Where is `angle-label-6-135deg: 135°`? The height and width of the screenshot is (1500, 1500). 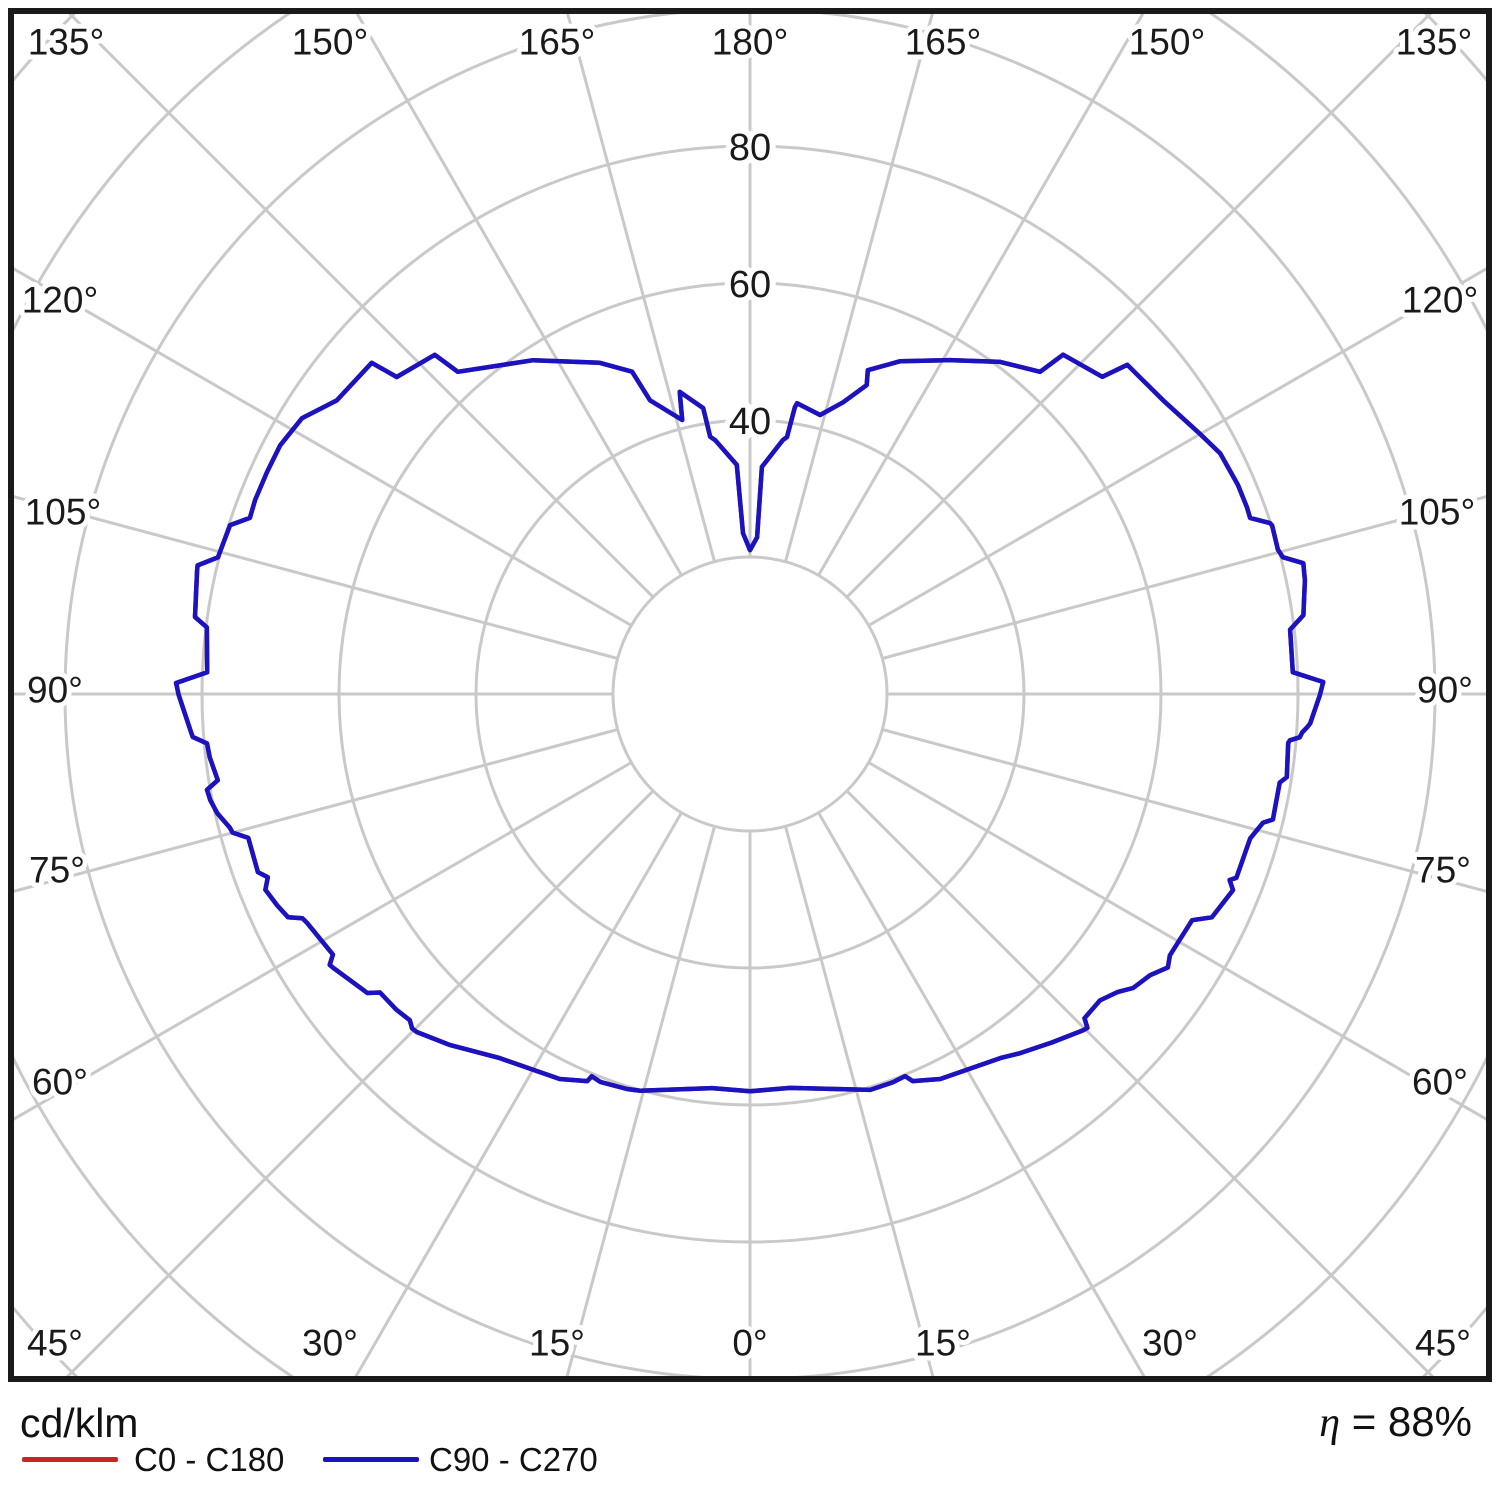
angle-label-6-135deg: 135° is located at coordinates (1434, 42).